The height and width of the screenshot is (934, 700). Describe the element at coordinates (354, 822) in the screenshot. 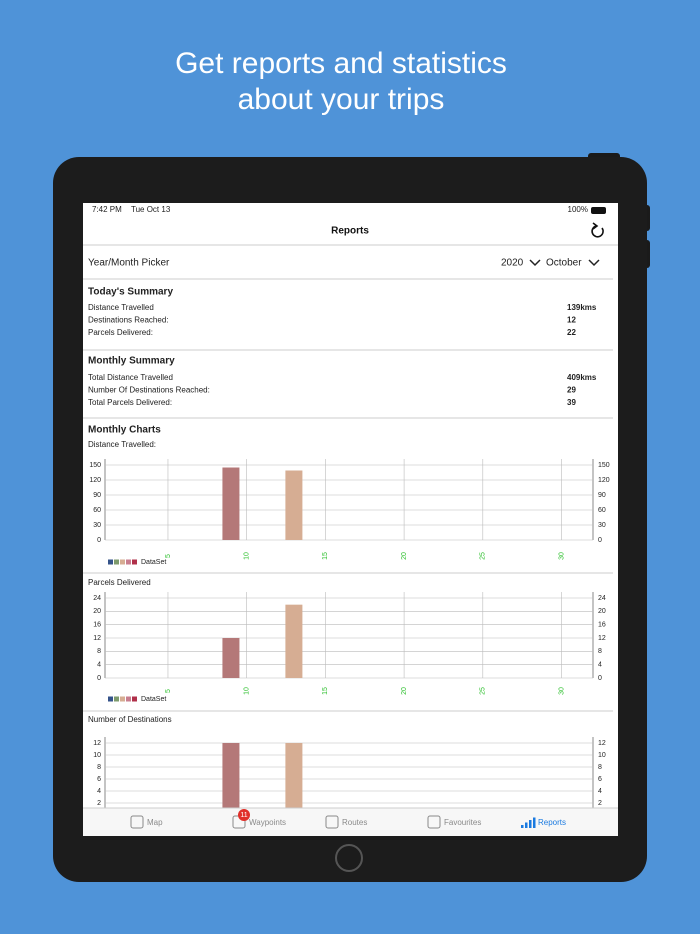

I see `tab-label: Routes` at that location.